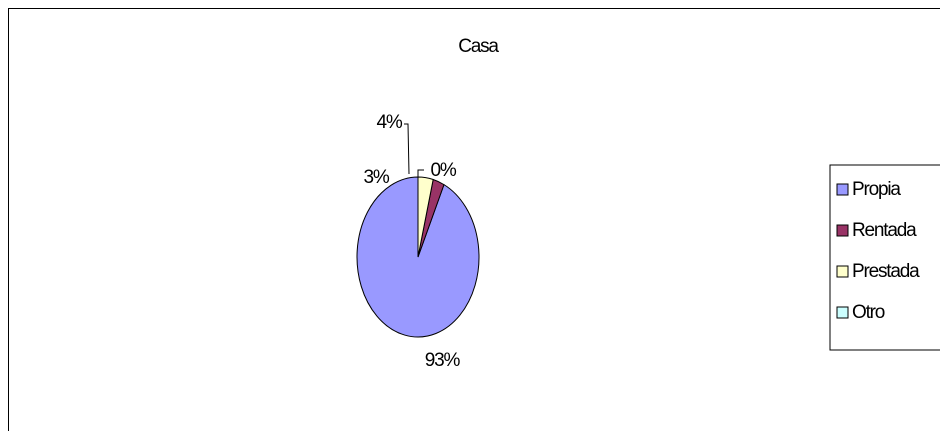 This screenshot has height=431, width=940. I want to click on leader-lines, so click(414, 150).